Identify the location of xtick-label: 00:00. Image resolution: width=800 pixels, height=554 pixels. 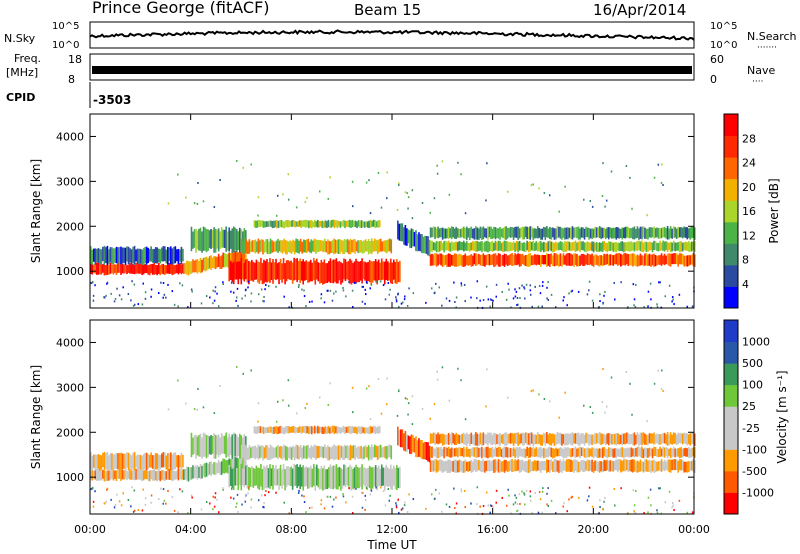
(90, 529).